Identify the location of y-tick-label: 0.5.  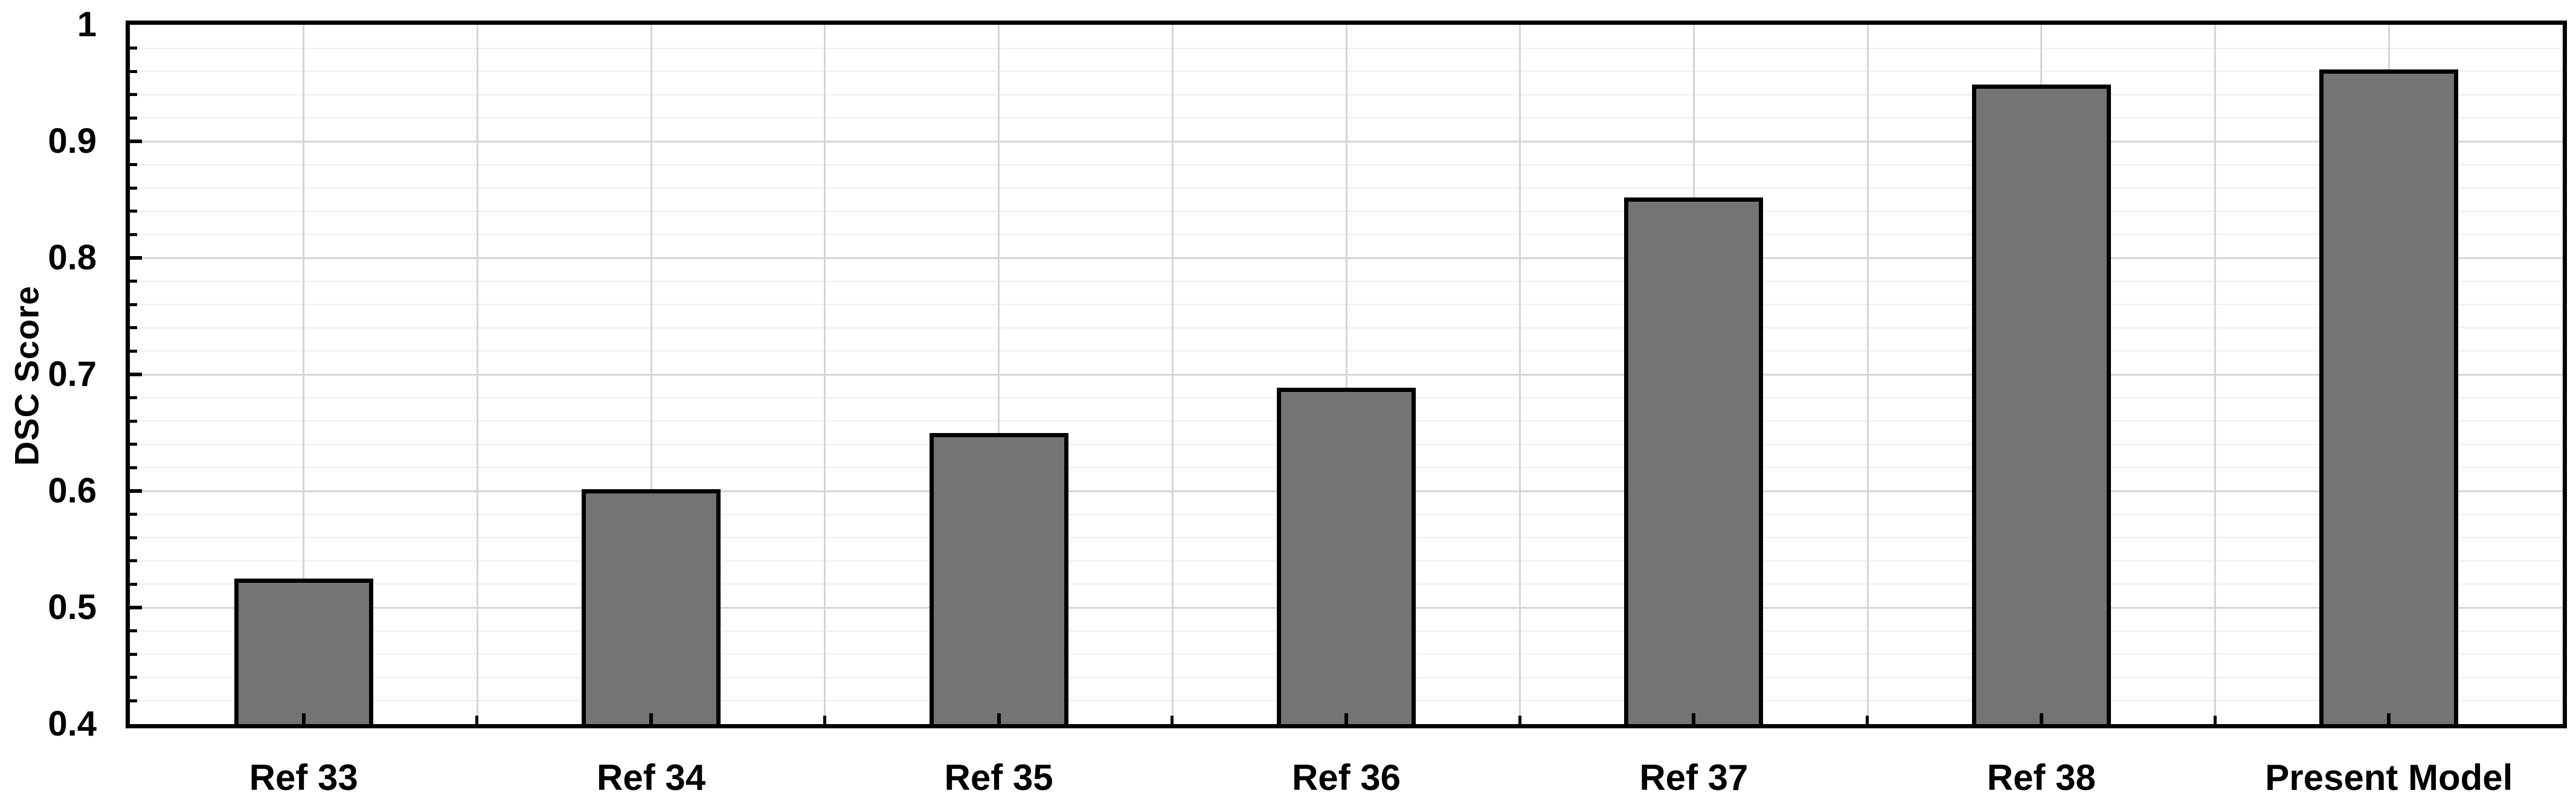
(72, 608).